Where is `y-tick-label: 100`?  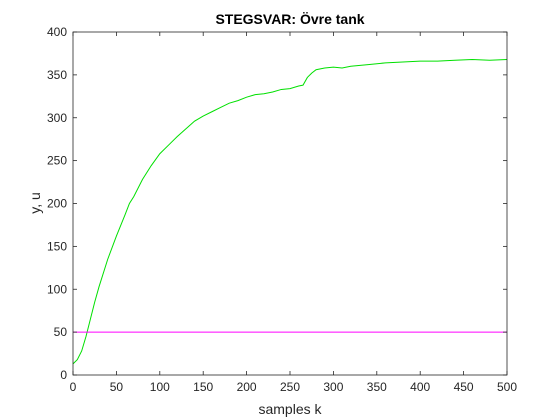
y-tick-label: 100 is located at coordinates (57, 289).